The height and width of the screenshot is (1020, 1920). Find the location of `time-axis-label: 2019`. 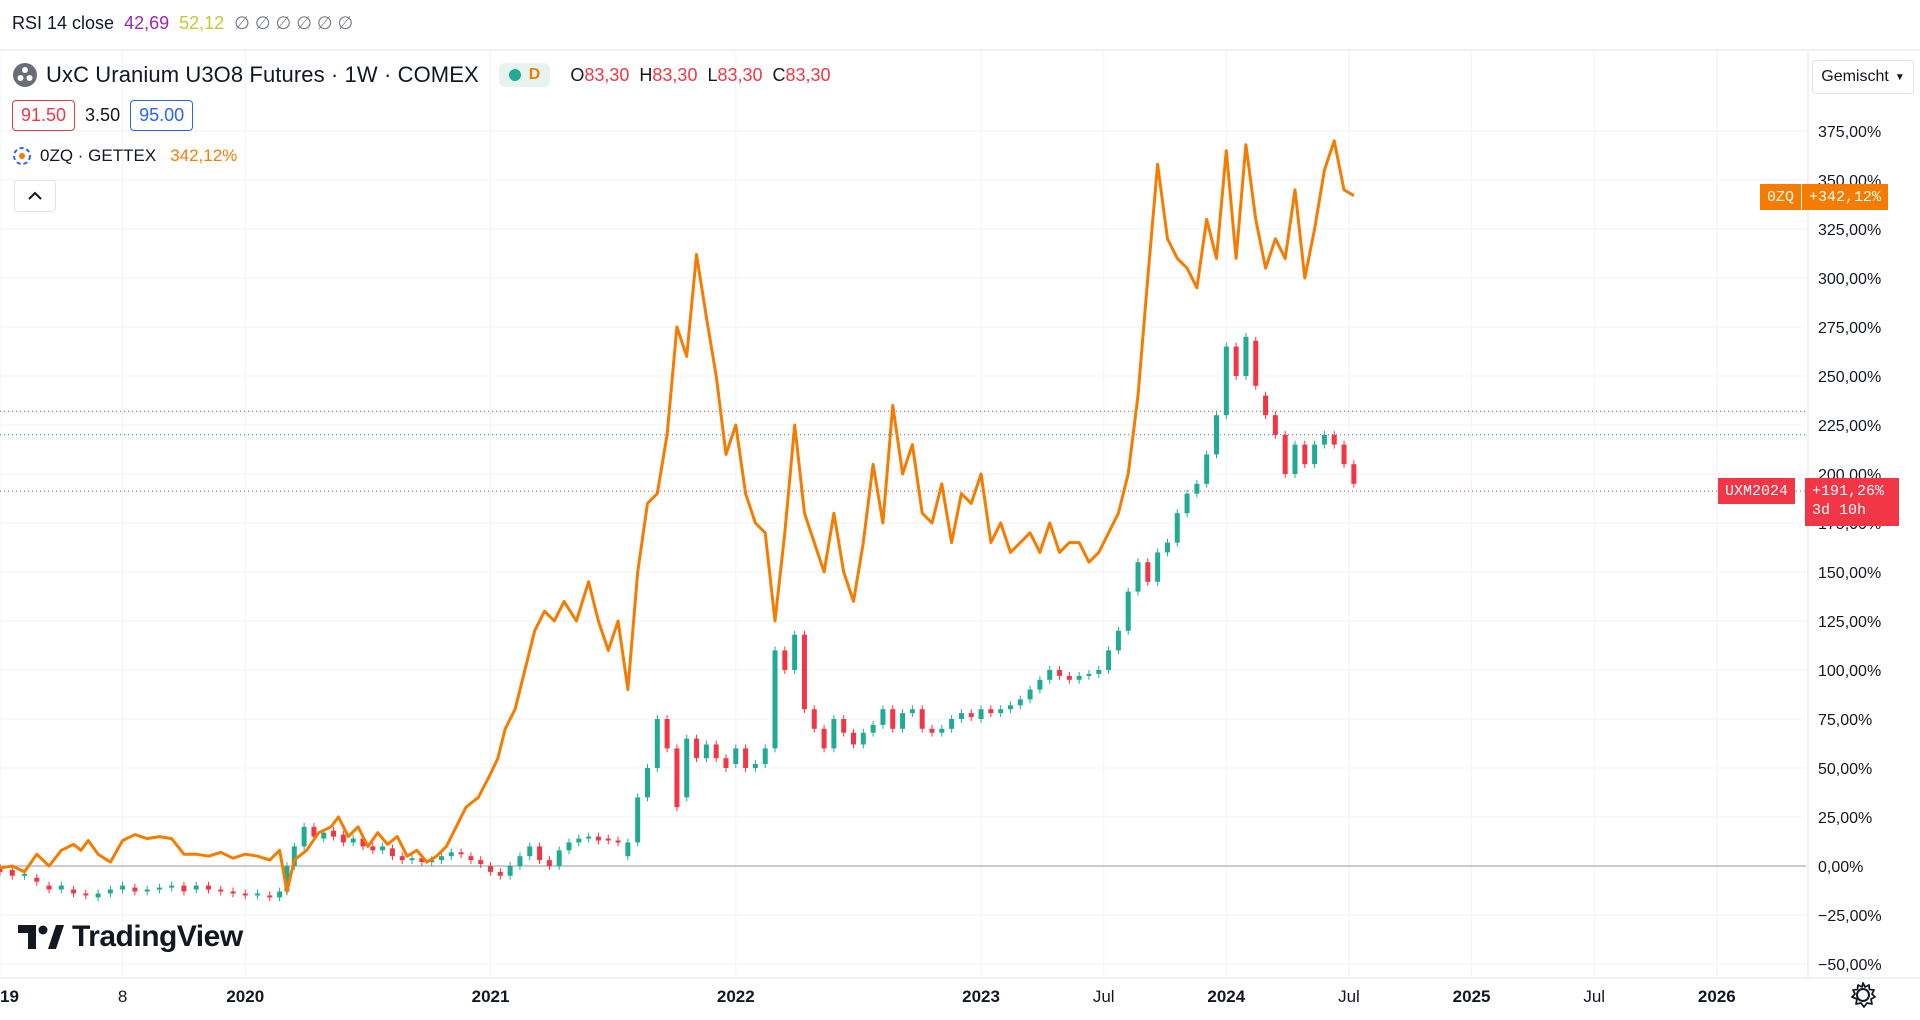

time-axis-label: 2019 is located at coordinates (9, 996).